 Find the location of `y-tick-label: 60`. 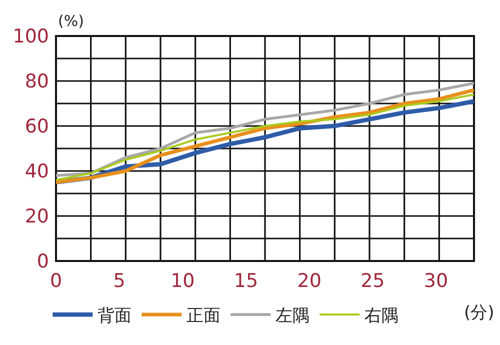

y-tick-label: 60 is located at coordinates (36, 127).